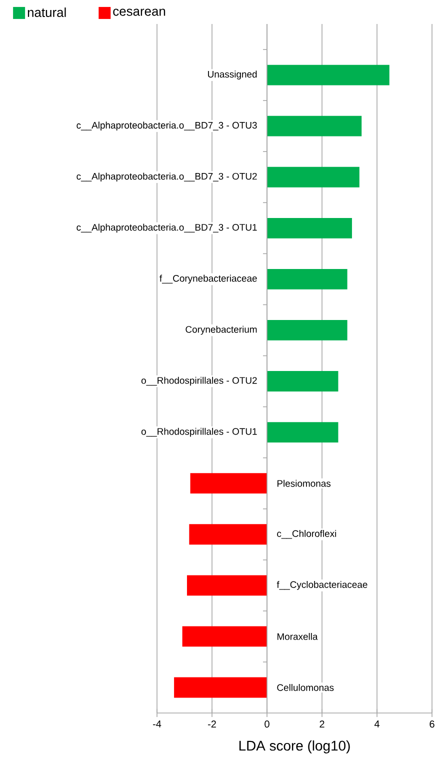 This screenshot has height=780, width=442. I want to click on y-tick-label: c__Alphaproteobacteria.o__BD7_3 - OTU3, so click(166, 126).